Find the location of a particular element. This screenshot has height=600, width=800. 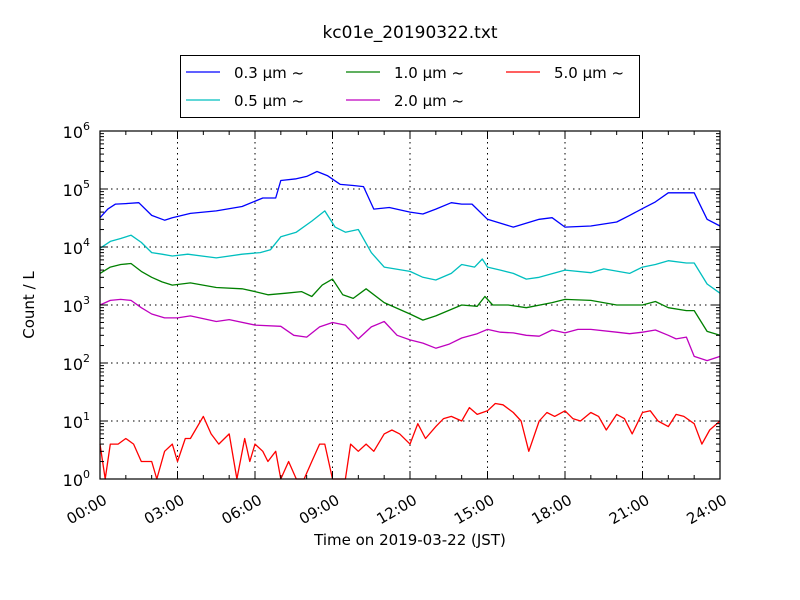

y-tick-label: 10¹ is located at coordinates (76, 421).